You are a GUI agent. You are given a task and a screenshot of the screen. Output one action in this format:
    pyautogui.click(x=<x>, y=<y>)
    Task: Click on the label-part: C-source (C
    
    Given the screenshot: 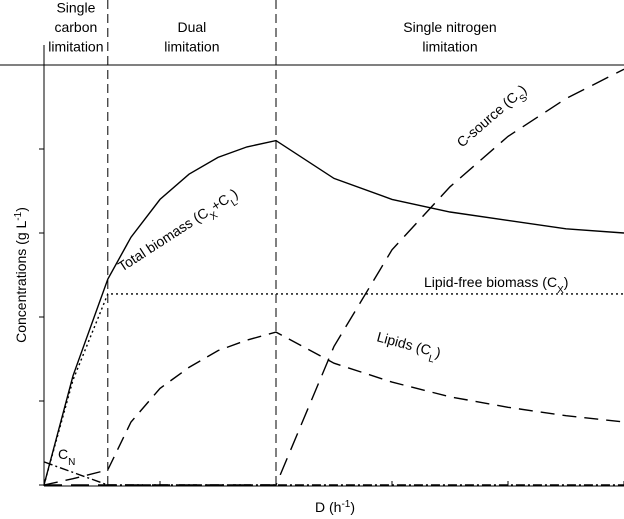 What is the action you would take?
    pyautogui.click(x=486, y=120)
    